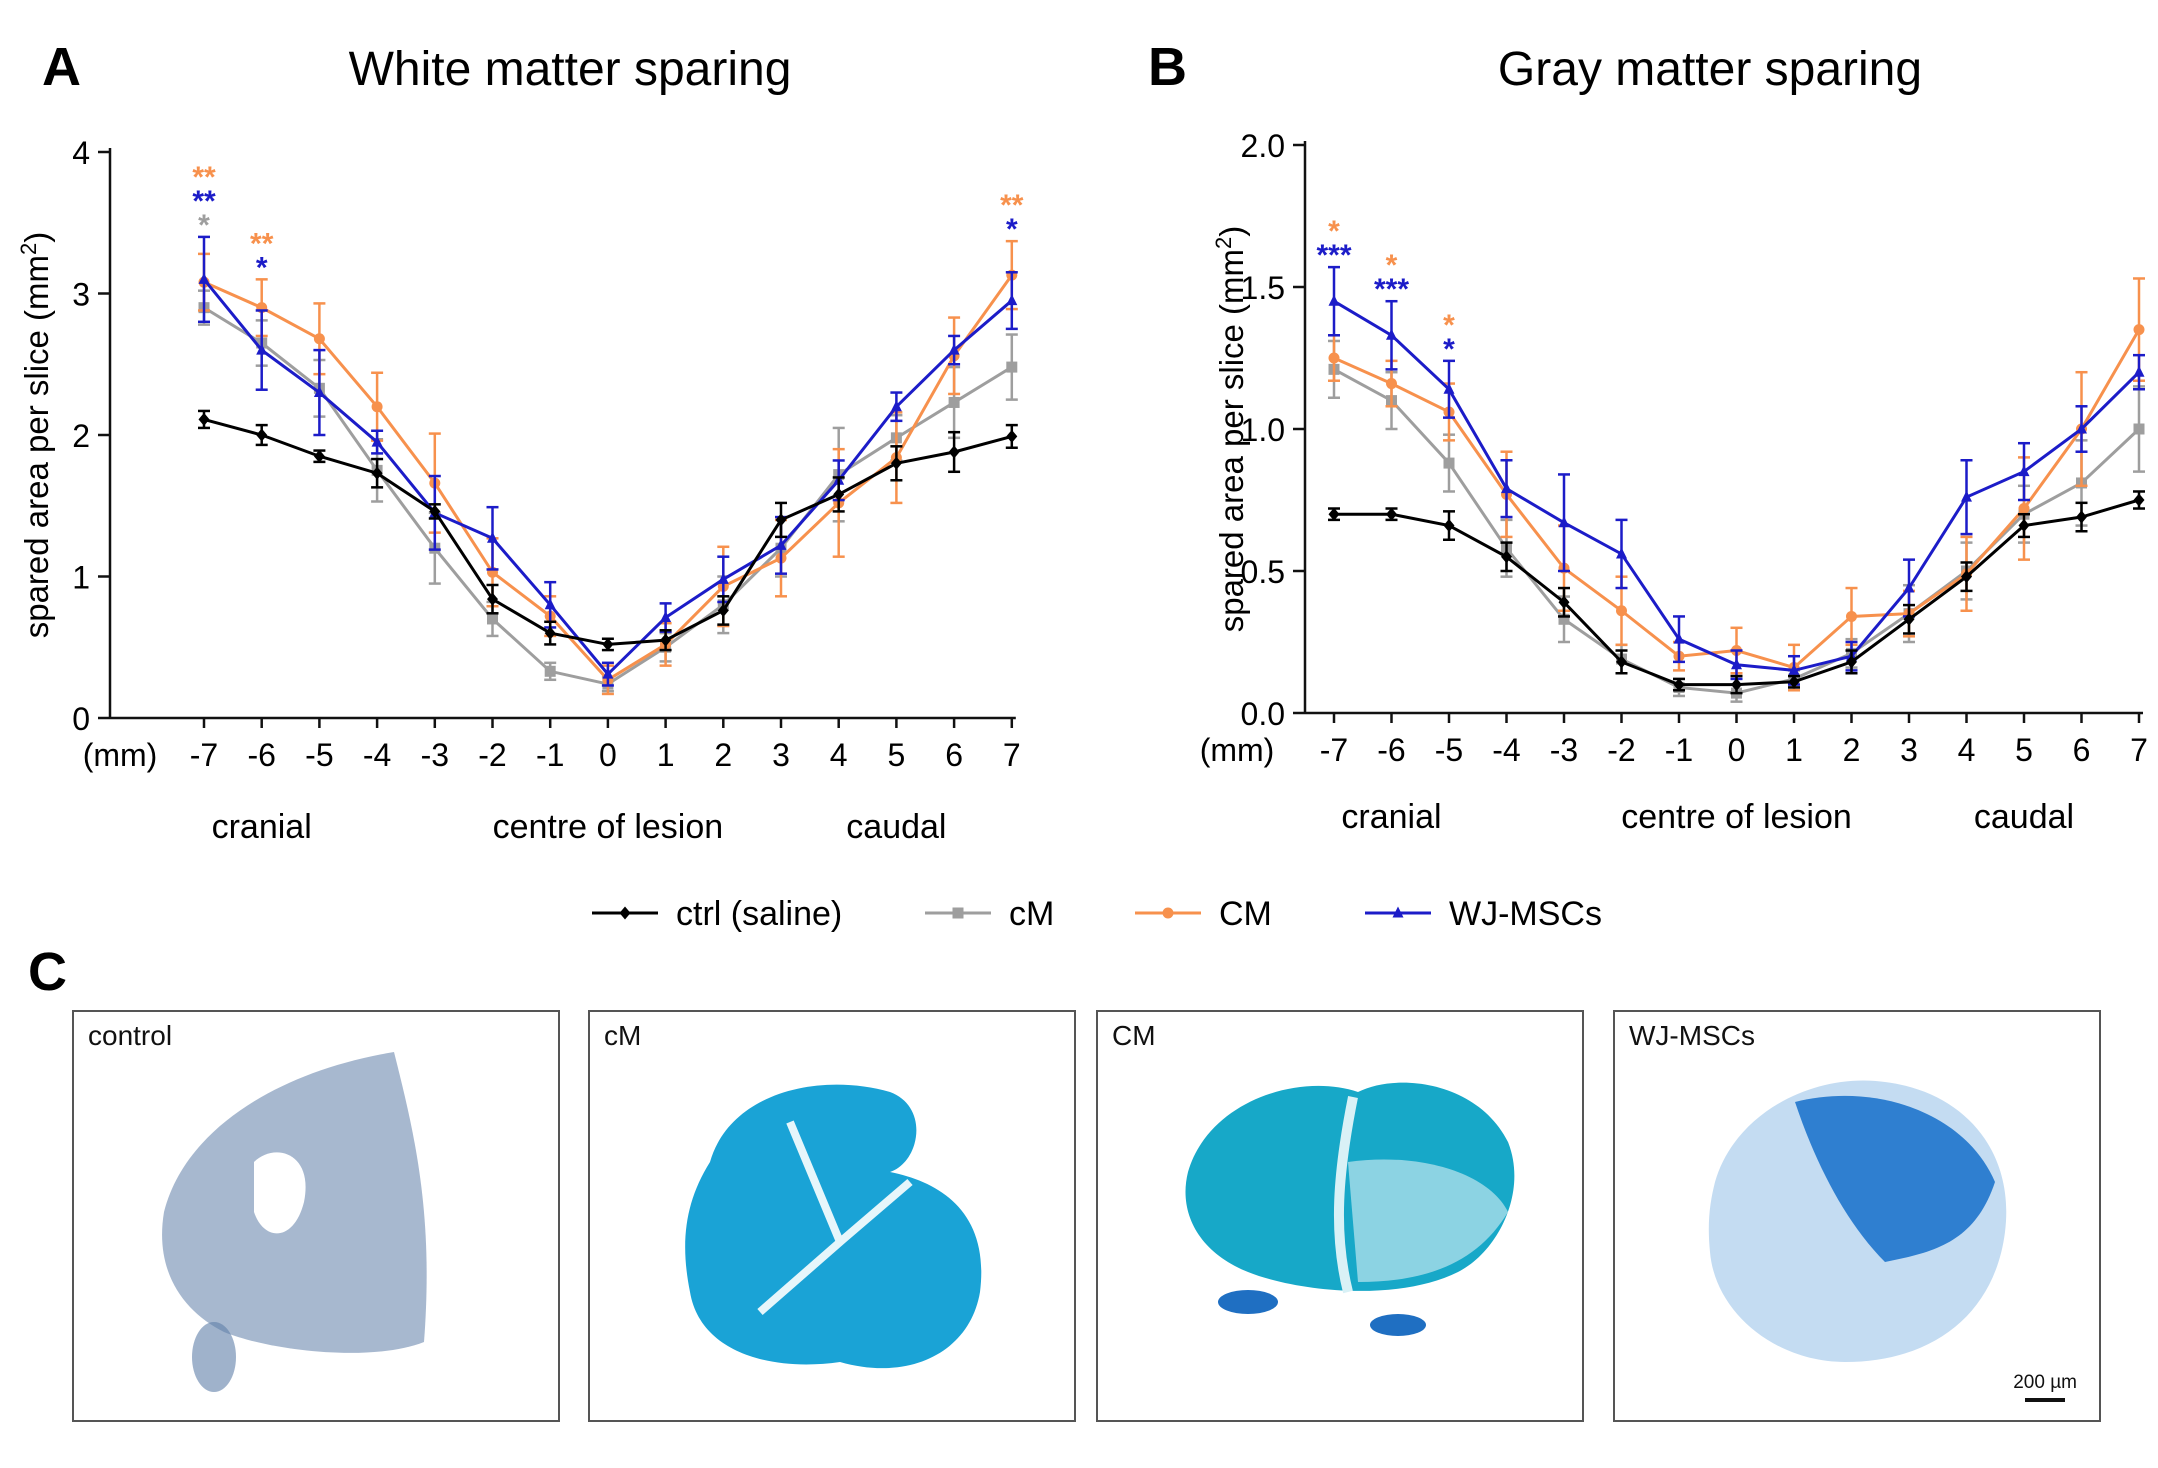 Image resolution: width=2158 pixels, height=1468 pixels. What do you see at coordinates (2045, 1400) in the screenshot?
I see `scale-bar-line` at bounding box center [2045, 1400].